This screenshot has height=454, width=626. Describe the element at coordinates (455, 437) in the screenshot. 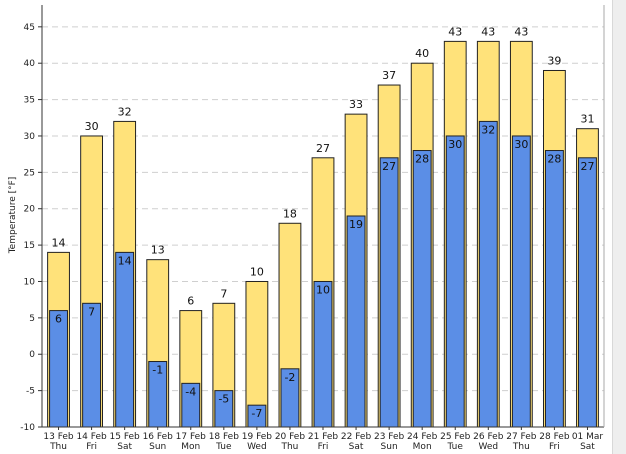

I see `x-tick-date: 25 Feb` at that location.